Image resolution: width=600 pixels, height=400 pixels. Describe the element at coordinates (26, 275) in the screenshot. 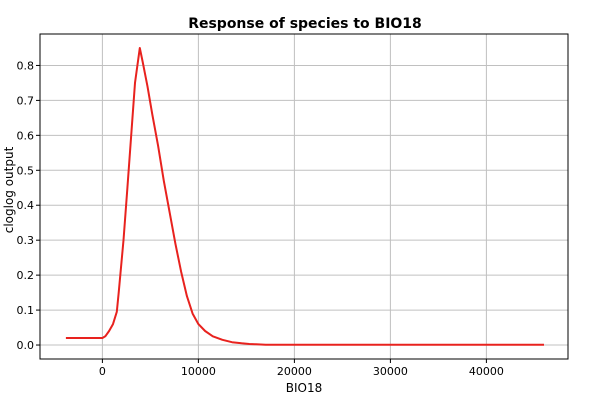

I see `y-tick-label: 0.2` at that location.